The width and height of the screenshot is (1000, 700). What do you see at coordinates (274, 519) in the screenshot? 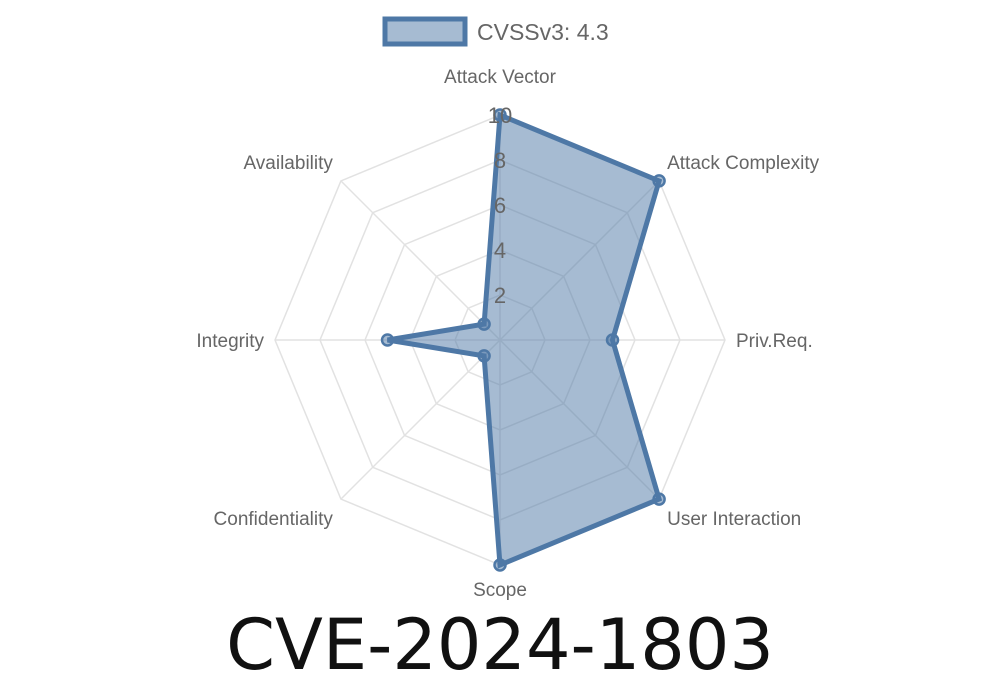
I see `axis-label: Confidentiality` at bounding box center [274, 519].